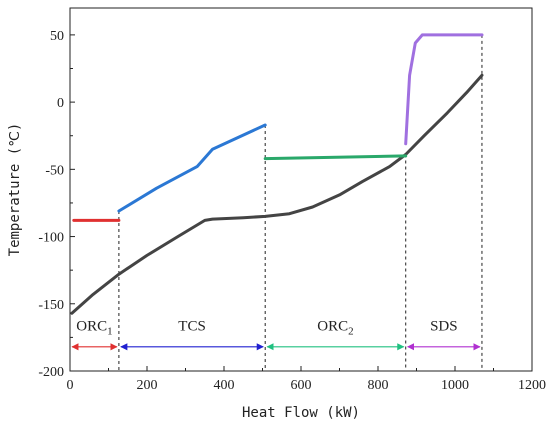 Image resolution: width=550 pixels, height=430 pixels. What do you see at coordinates (94, 328) in the screenshot?
I see `region-label-1: ORC1` at bounding box center [94, 328].